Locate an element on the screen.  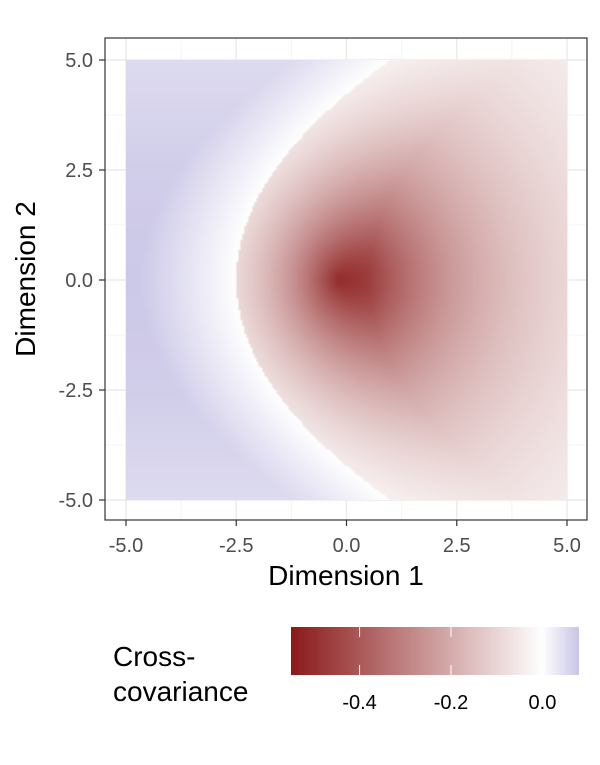
x-tick-label: -5.0 is located at coordinates (126, 546).